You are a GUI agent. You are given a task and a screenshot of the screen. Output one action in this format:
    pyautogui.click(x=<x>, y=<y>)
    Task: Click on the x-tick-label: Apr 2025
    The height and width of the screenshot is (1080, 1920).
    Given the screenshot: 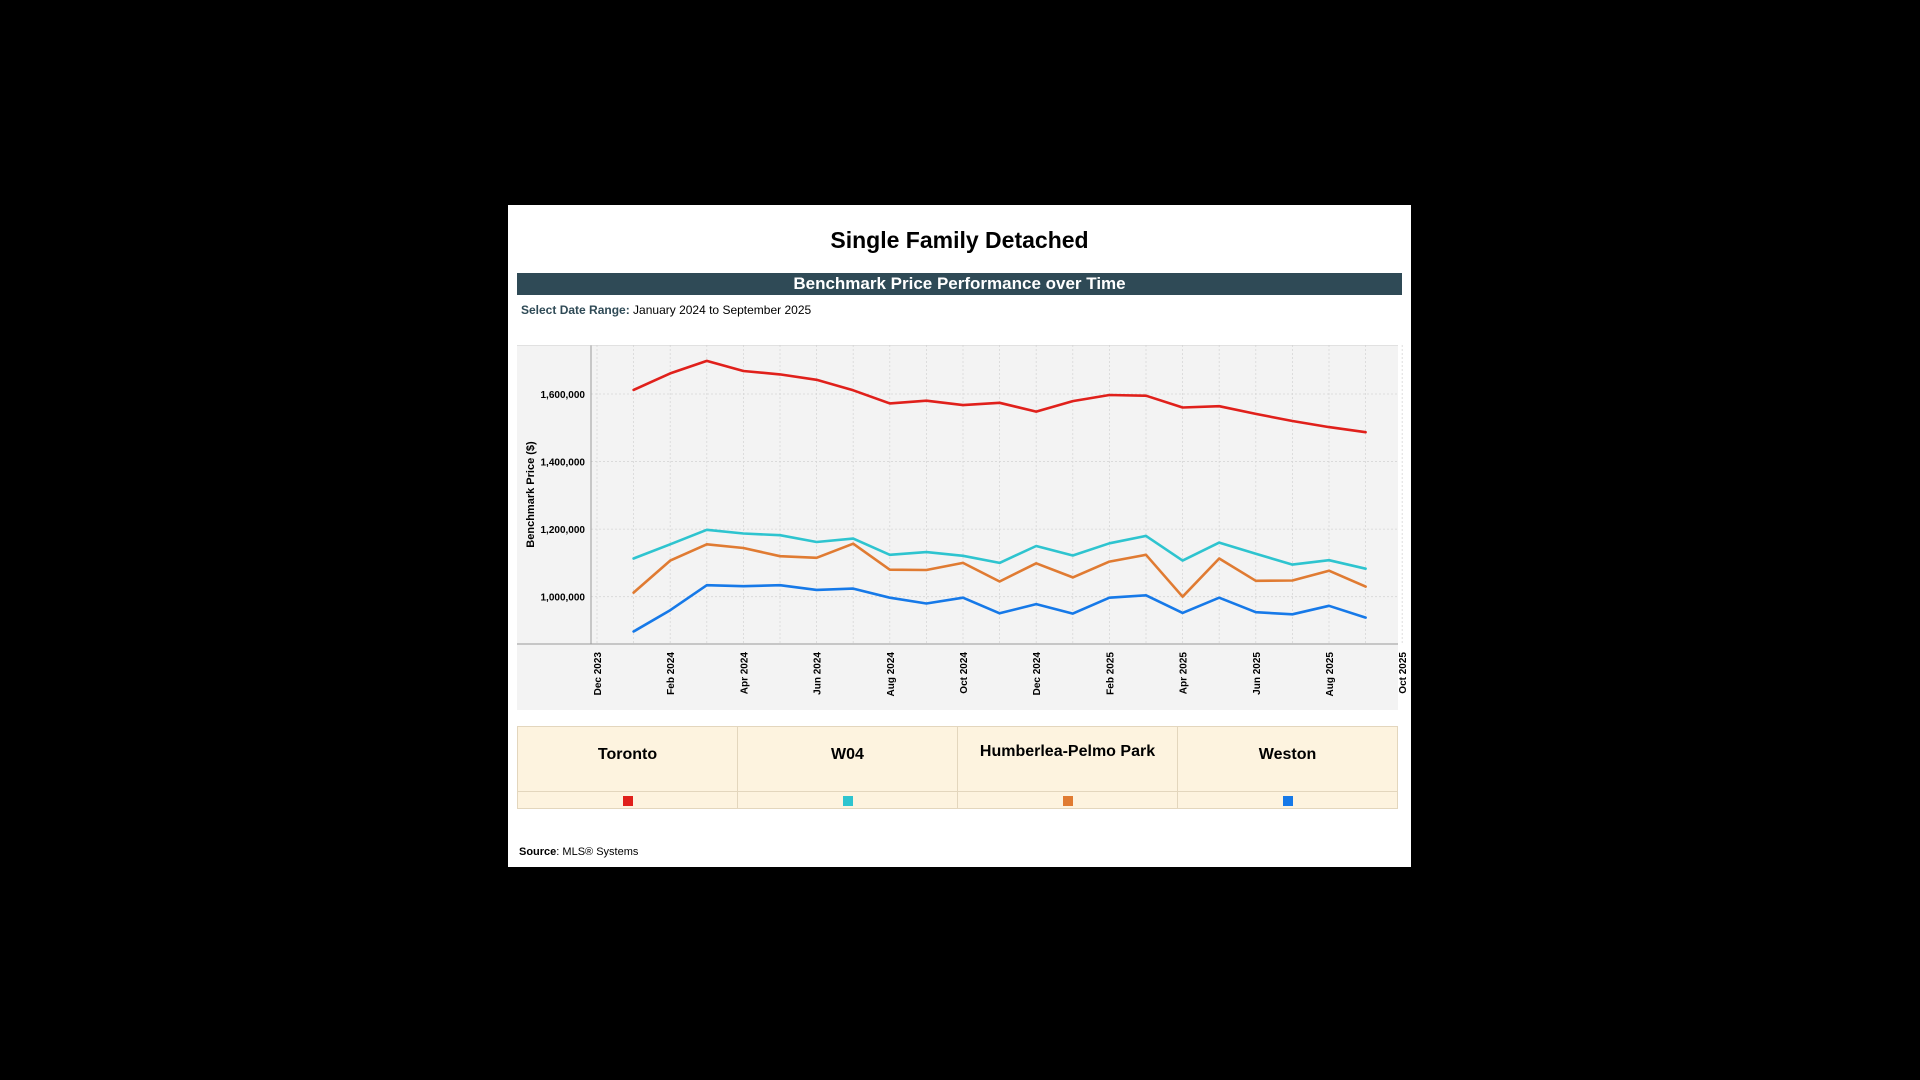 What is the action you would take?
    pyautogui.click(x=1184, y=673)
    